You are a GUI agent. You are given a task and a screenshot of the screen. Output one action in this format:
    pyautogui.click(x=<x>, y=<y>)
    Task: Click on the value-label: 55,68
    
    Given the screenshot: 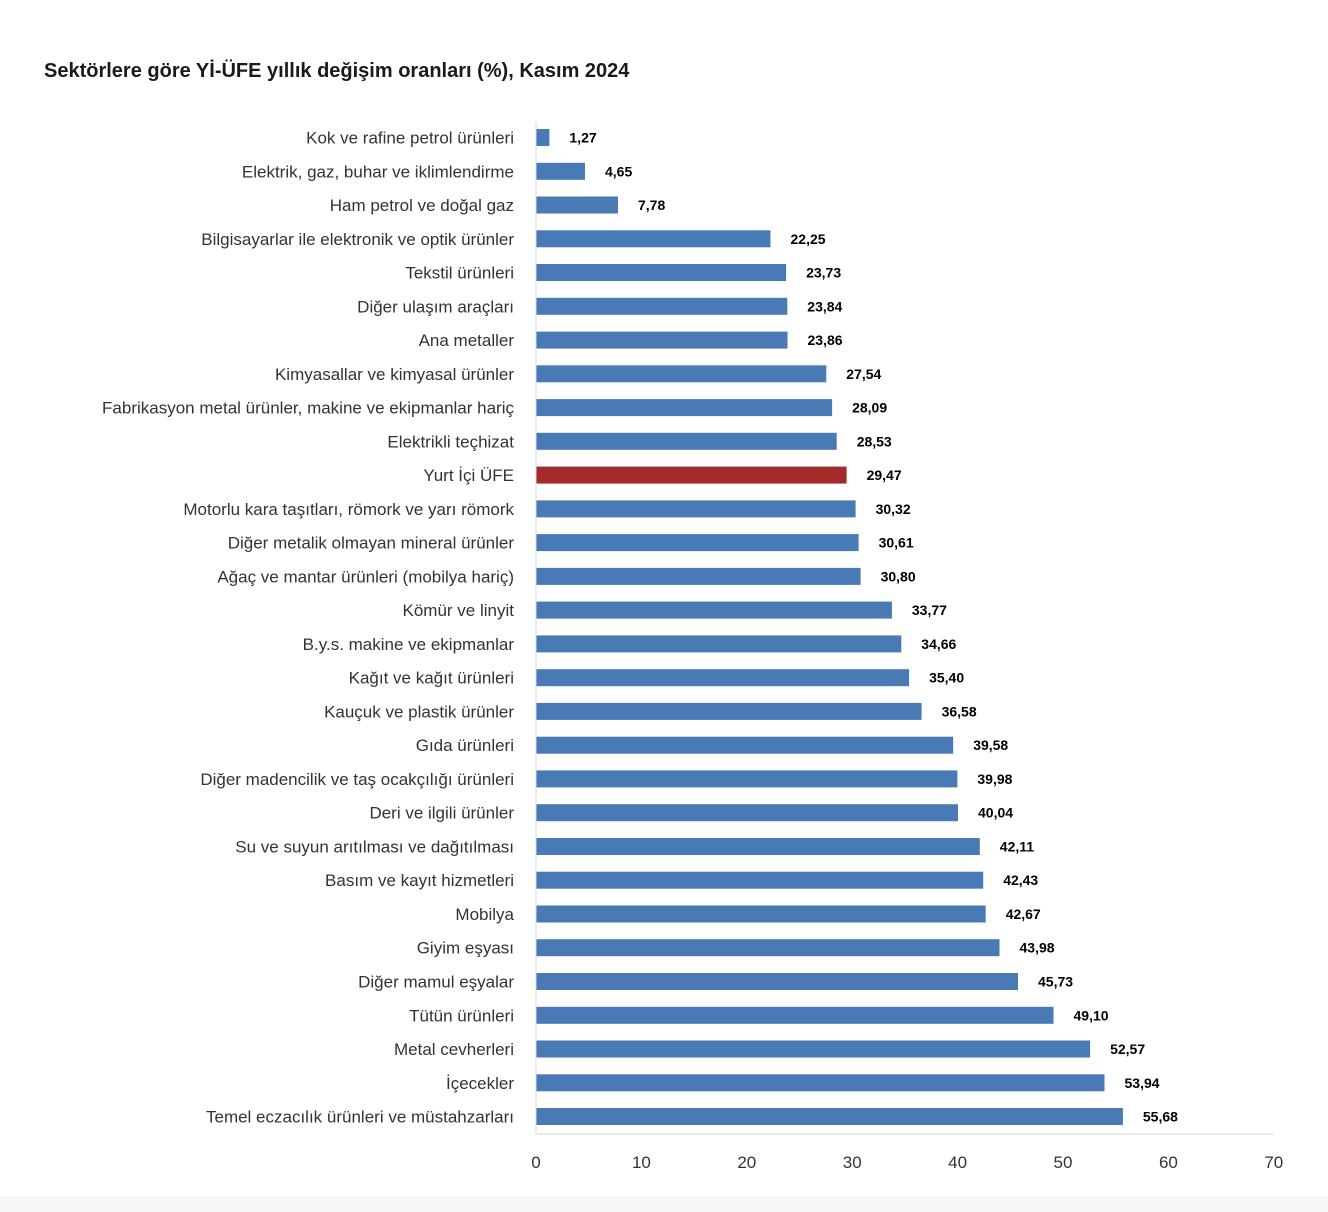 What is the action you would take?
    pyautogui.click(x=1160, y=1117)
    